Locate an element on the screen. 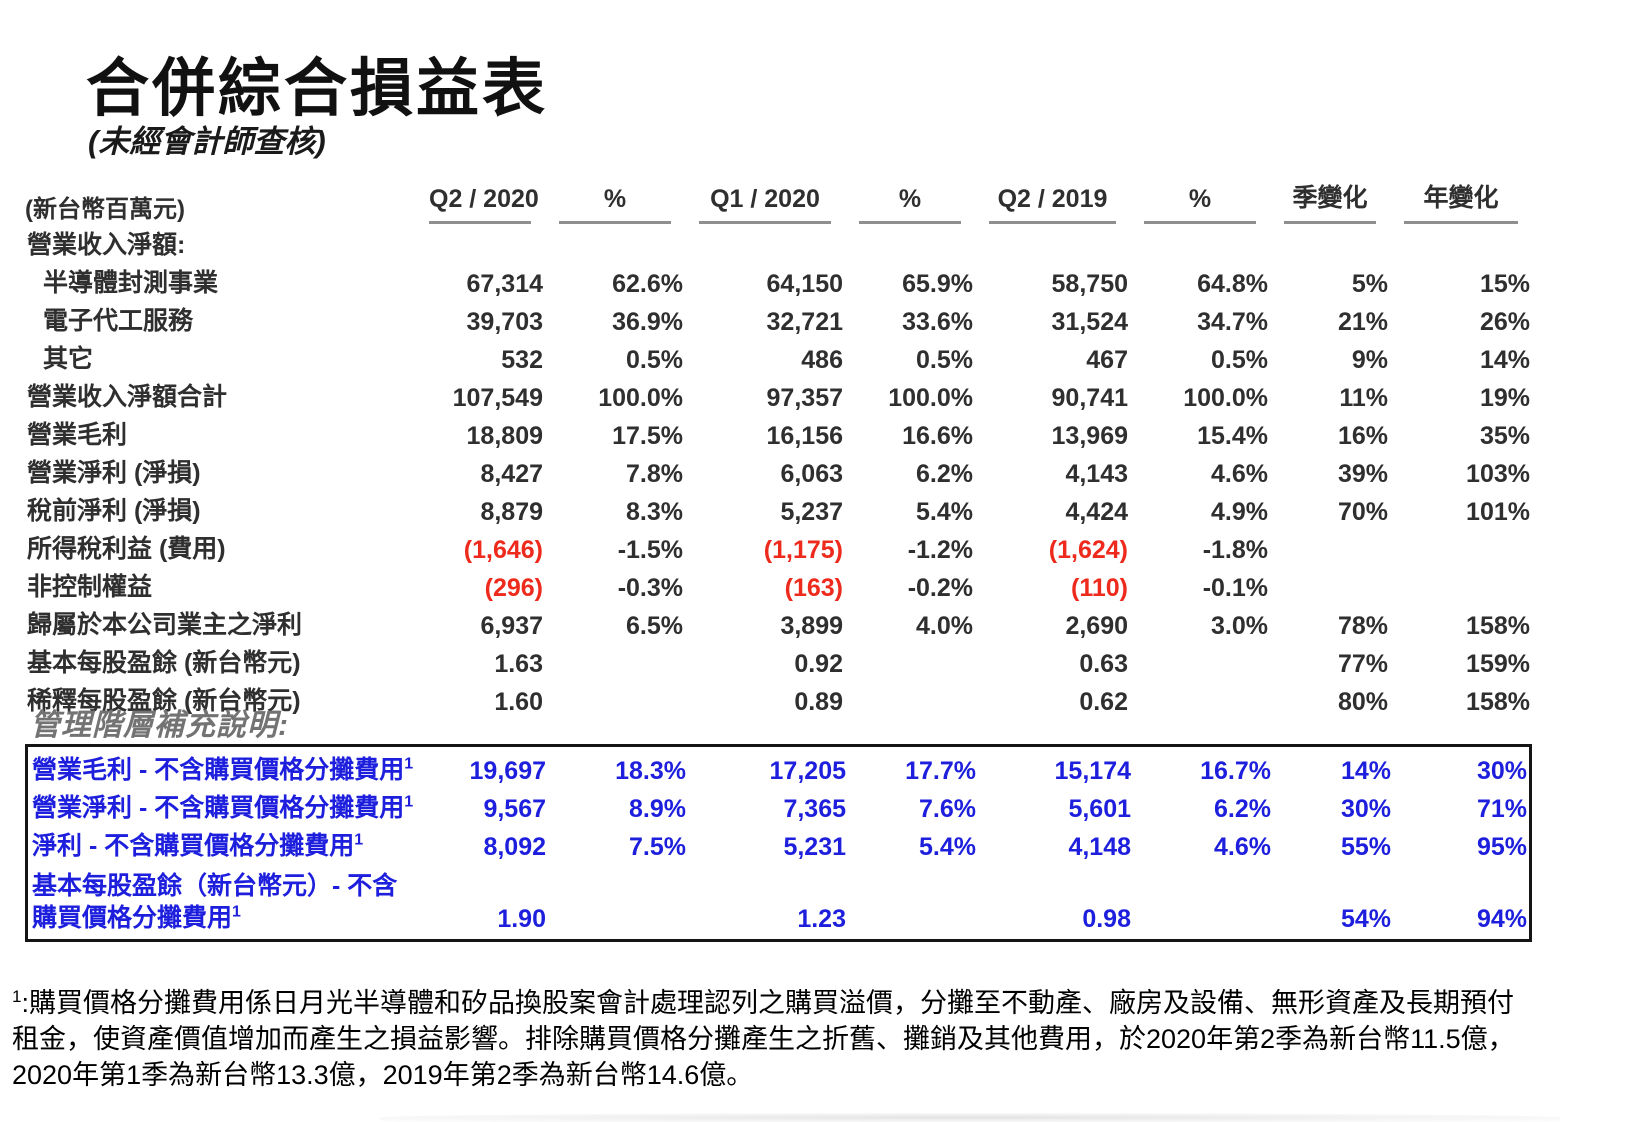 The image size is (1638, 1122). cell-value: 11% is located at coordinates (1363, 398).